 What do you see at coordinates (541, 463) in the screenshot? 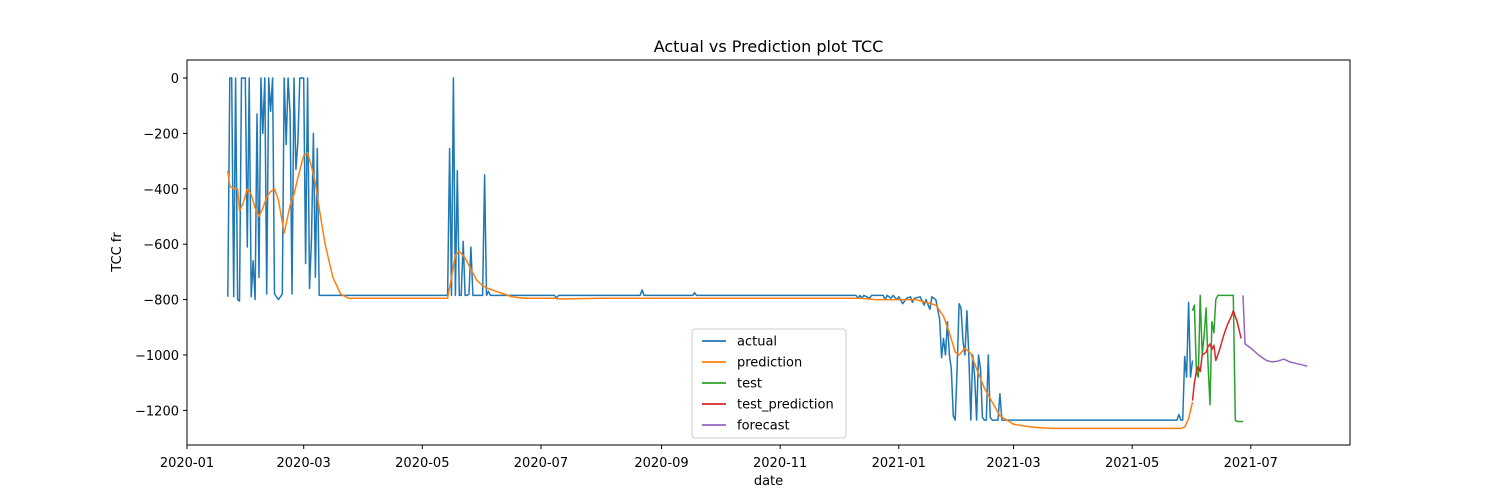
I see `x-tick-label: 2020-07` at bounding box center [541, 463].